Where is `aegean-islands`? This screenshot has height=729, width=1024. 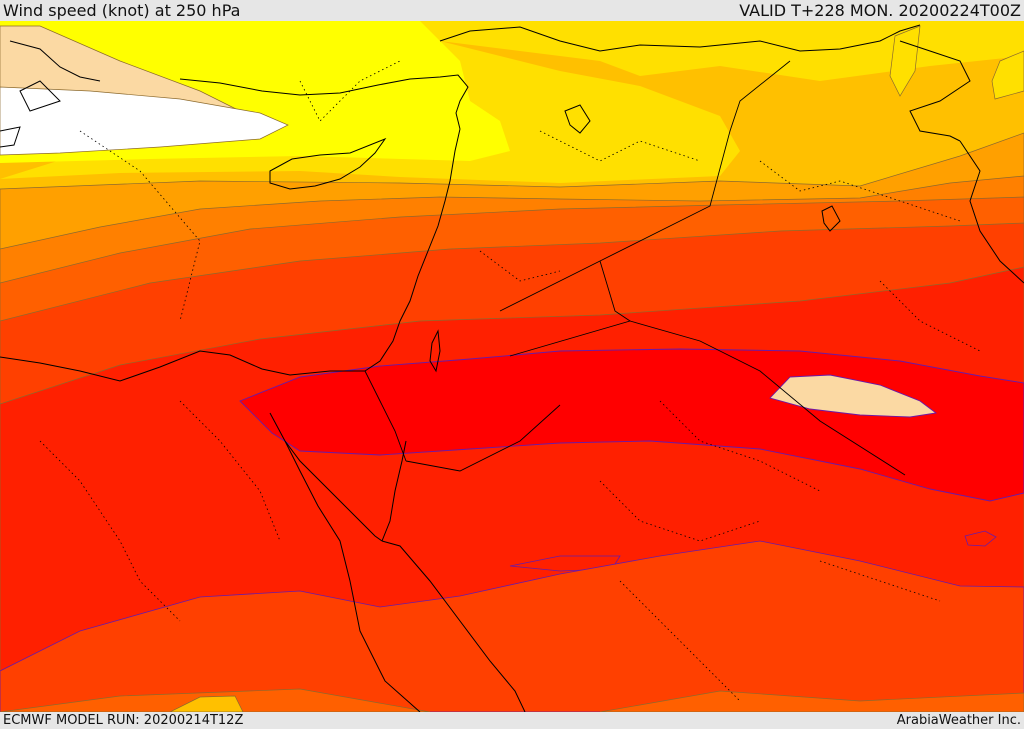 aegean-islands is located at coordinates (50, 94).